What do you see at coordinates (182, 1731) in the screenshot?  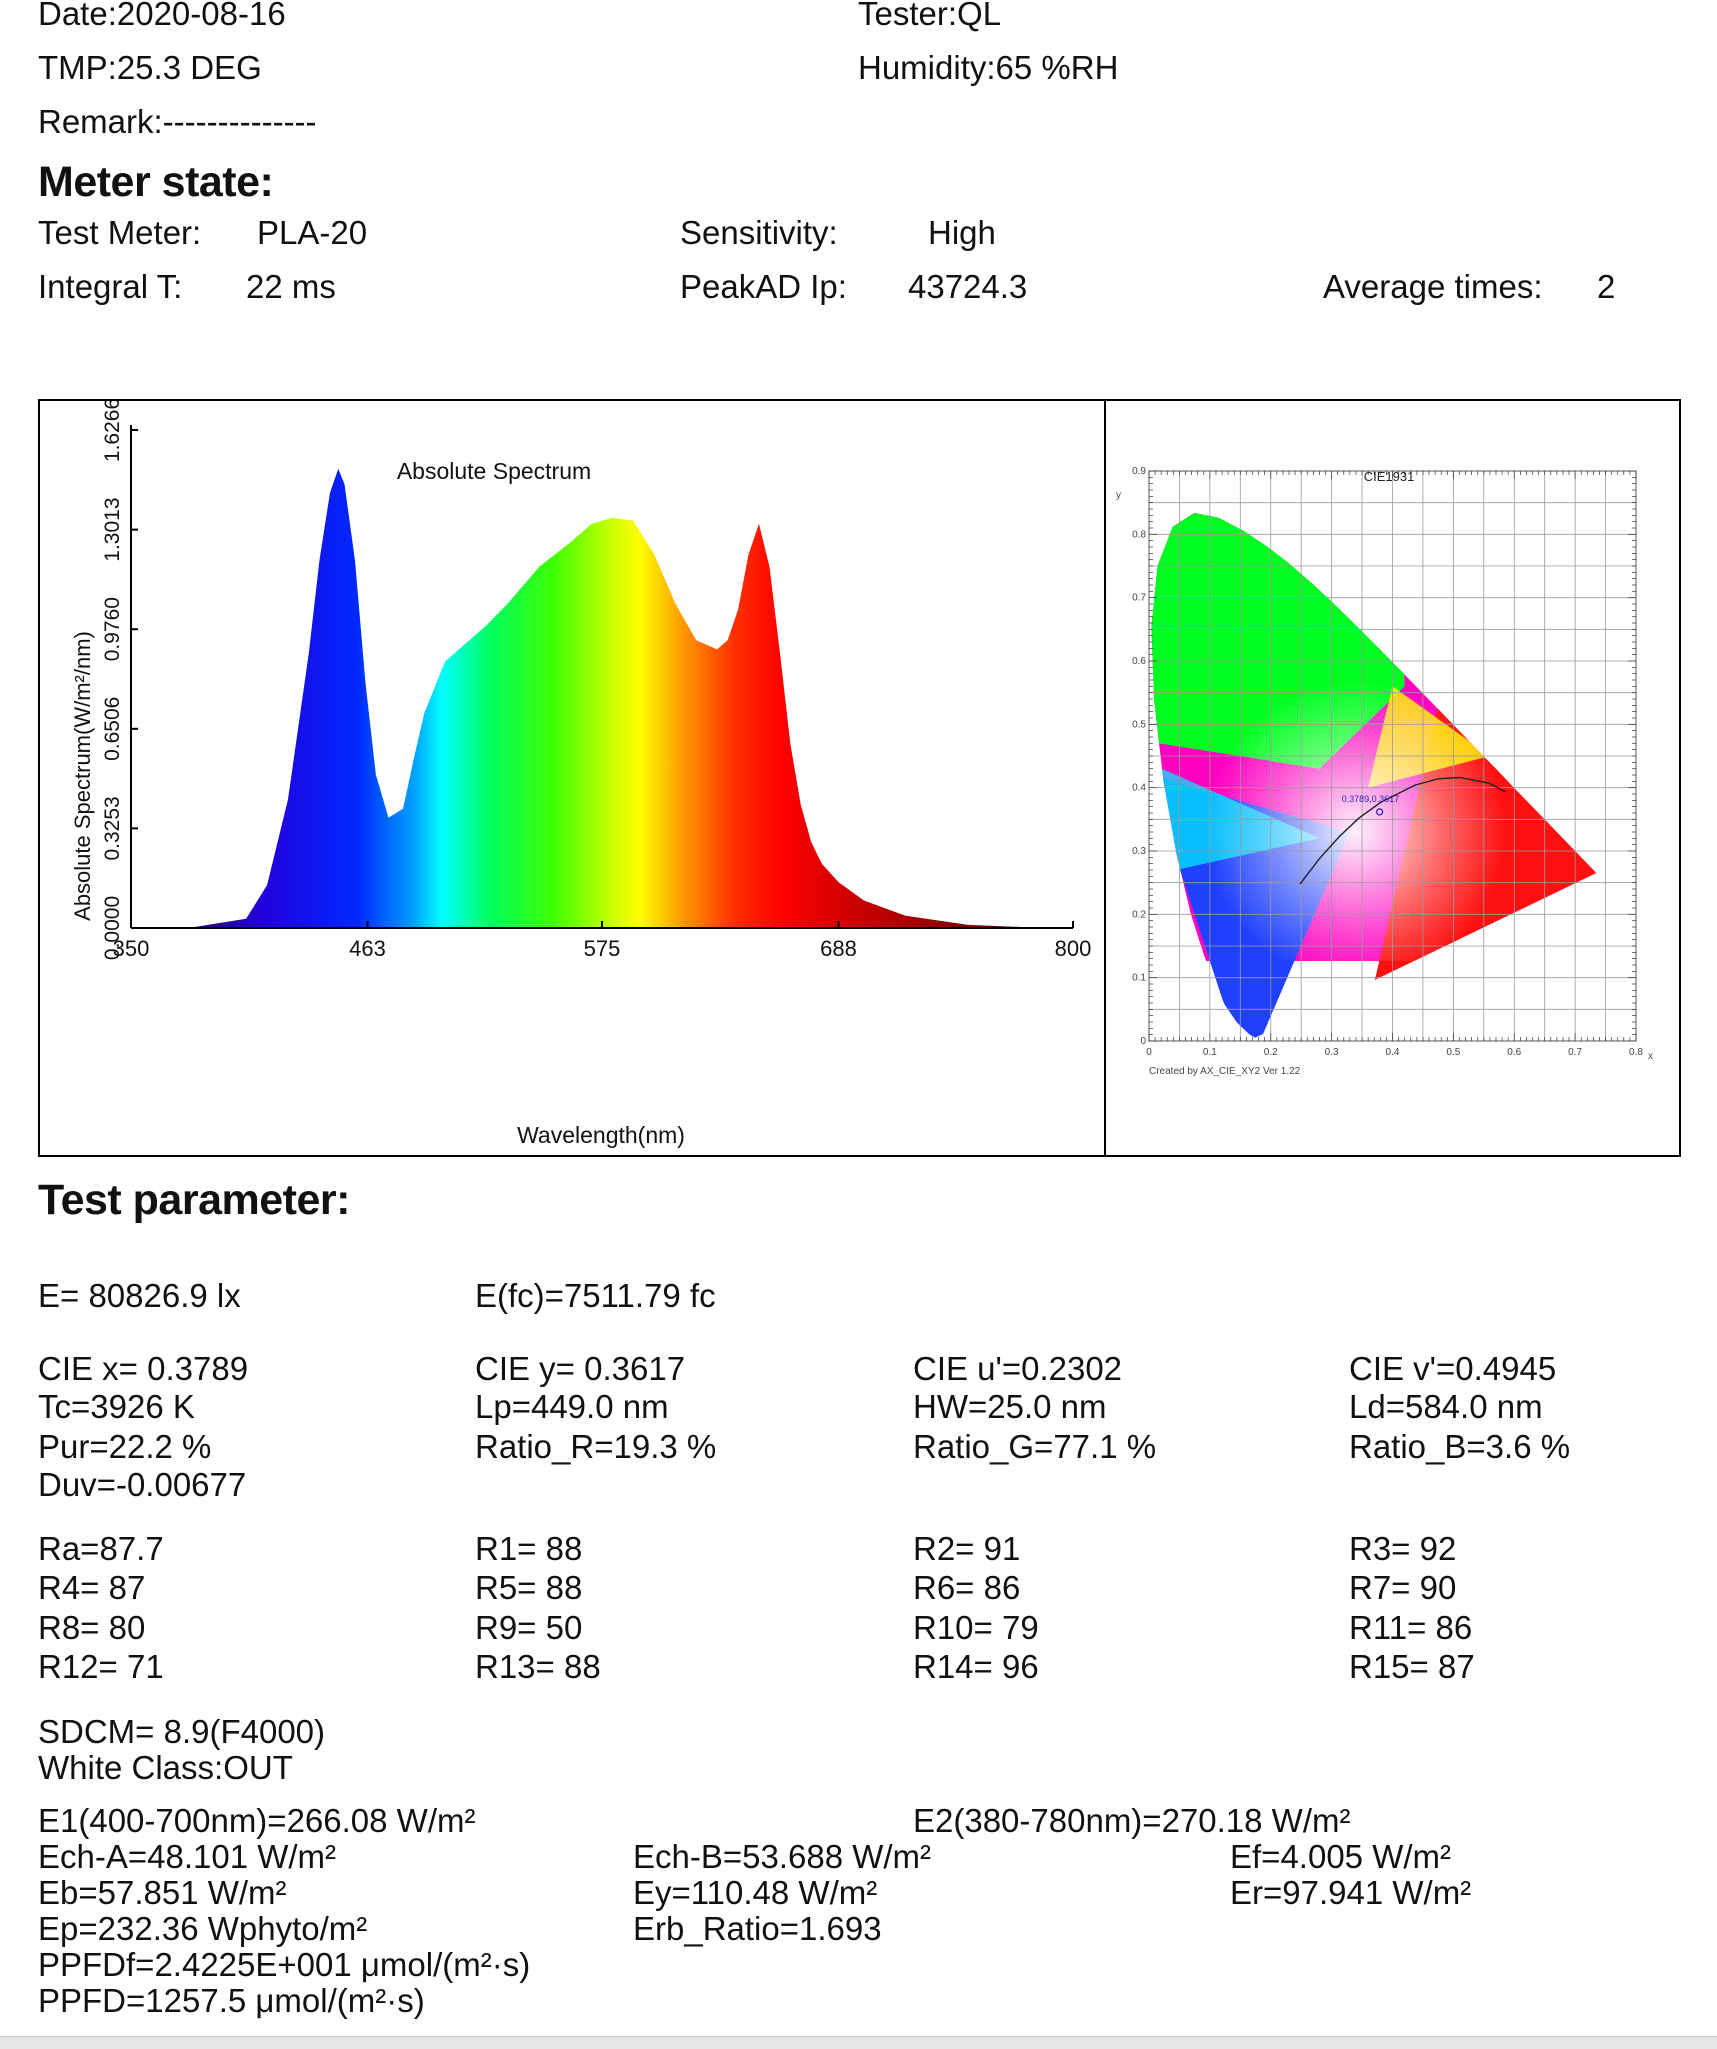 I see `sdcm-value: SDCM= 8.9(F4000)` at bounding box center [182, 1731].